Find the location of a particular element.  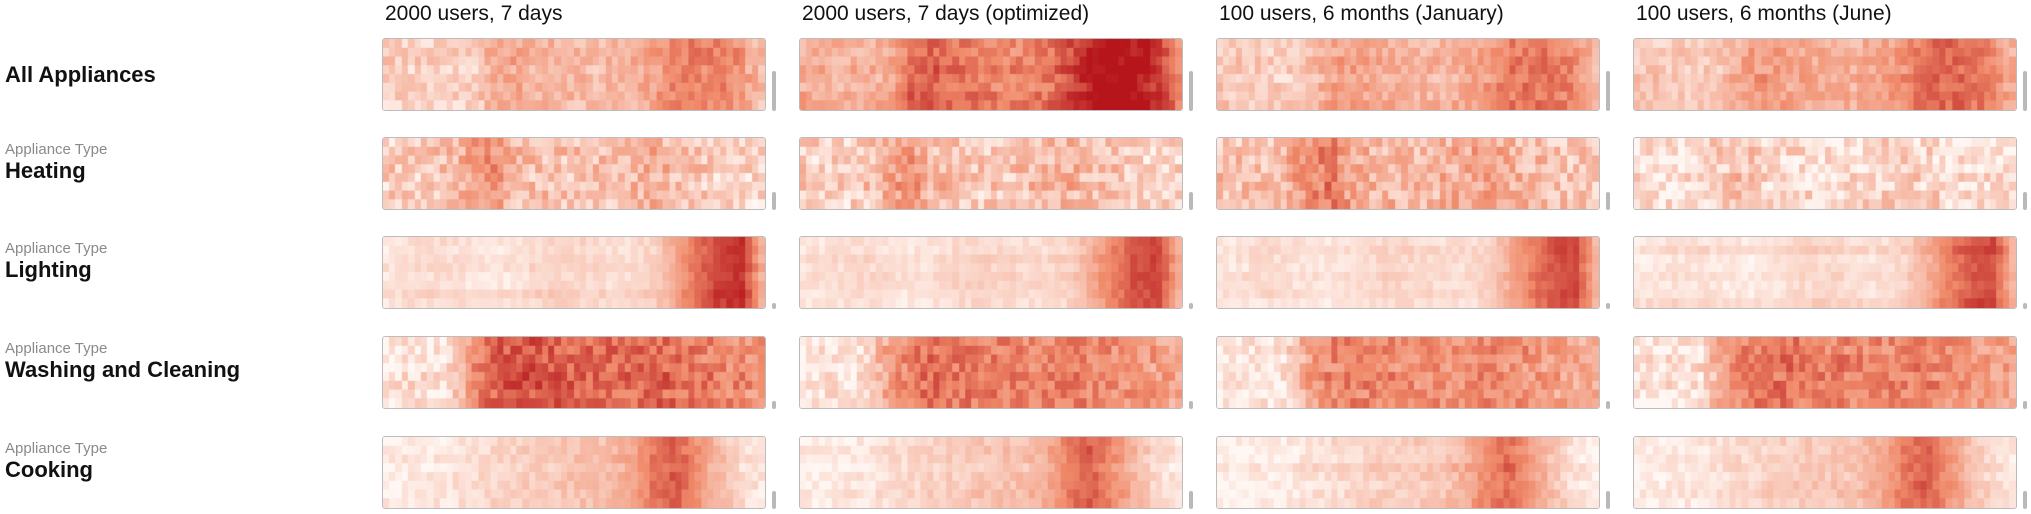

row-label-all-appliances: All Appliances is located at coordinates (80, 66).